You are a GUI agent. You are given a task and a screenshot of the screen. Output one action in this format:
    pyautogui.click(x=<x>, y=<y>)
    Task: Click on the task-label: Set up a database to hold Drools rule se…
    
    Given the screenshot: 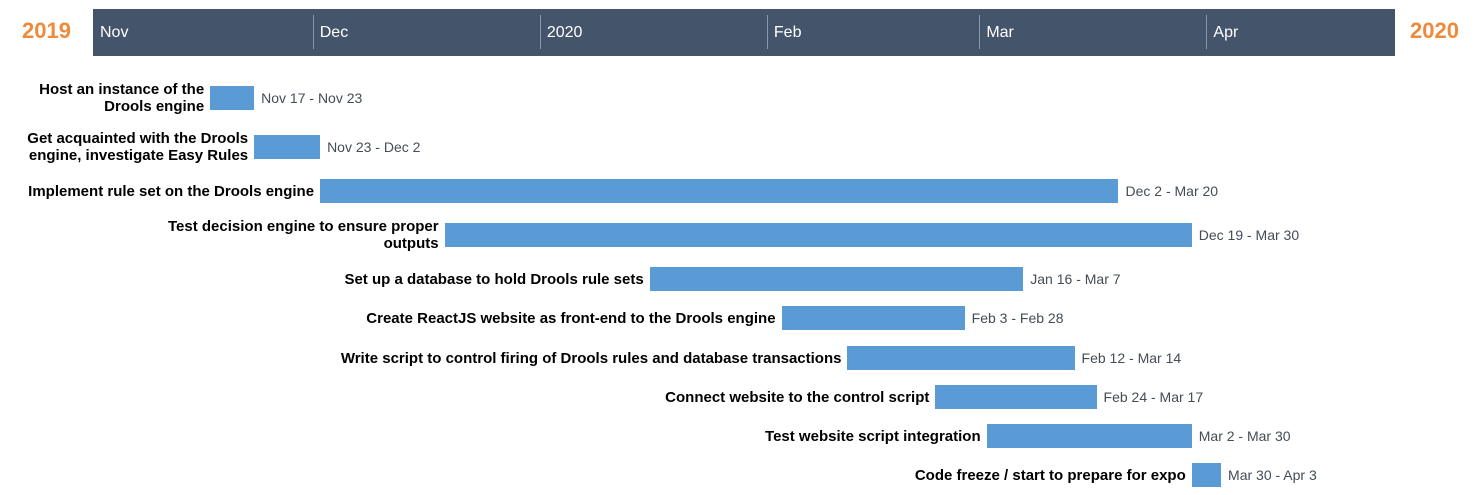 What is the action you would take?
    pyautogui.click(x=494, y=279)
    